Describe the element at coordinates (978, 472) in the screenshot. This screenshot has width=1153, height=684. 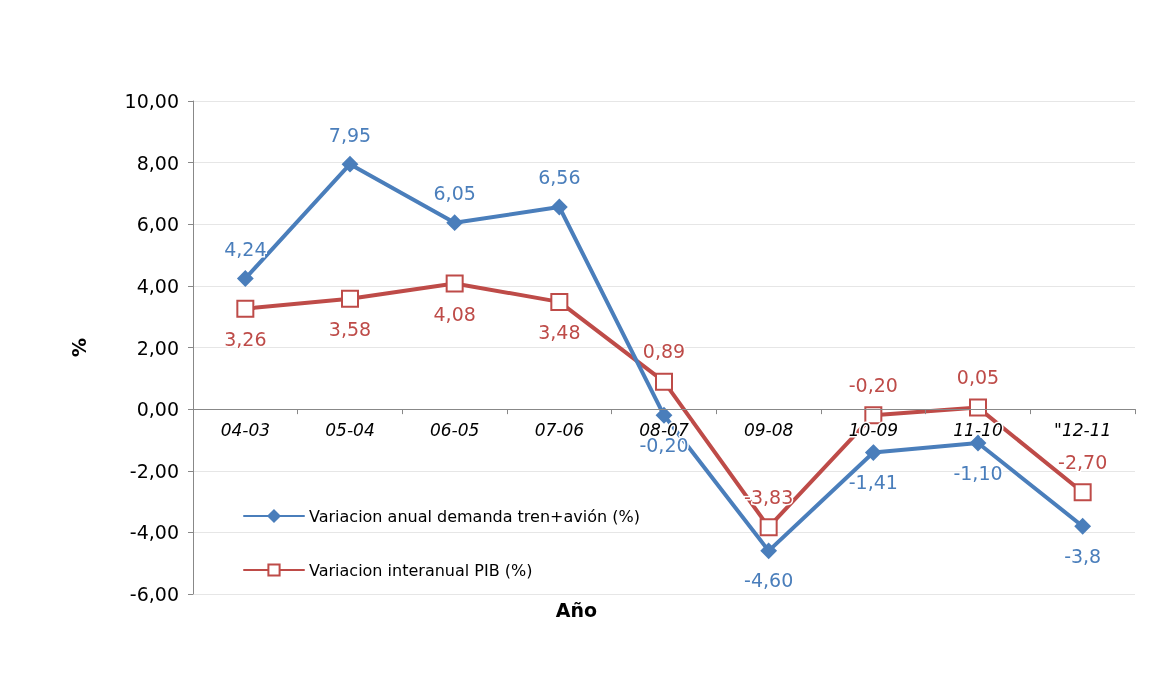
I see `data-label: -1,10` at that location.